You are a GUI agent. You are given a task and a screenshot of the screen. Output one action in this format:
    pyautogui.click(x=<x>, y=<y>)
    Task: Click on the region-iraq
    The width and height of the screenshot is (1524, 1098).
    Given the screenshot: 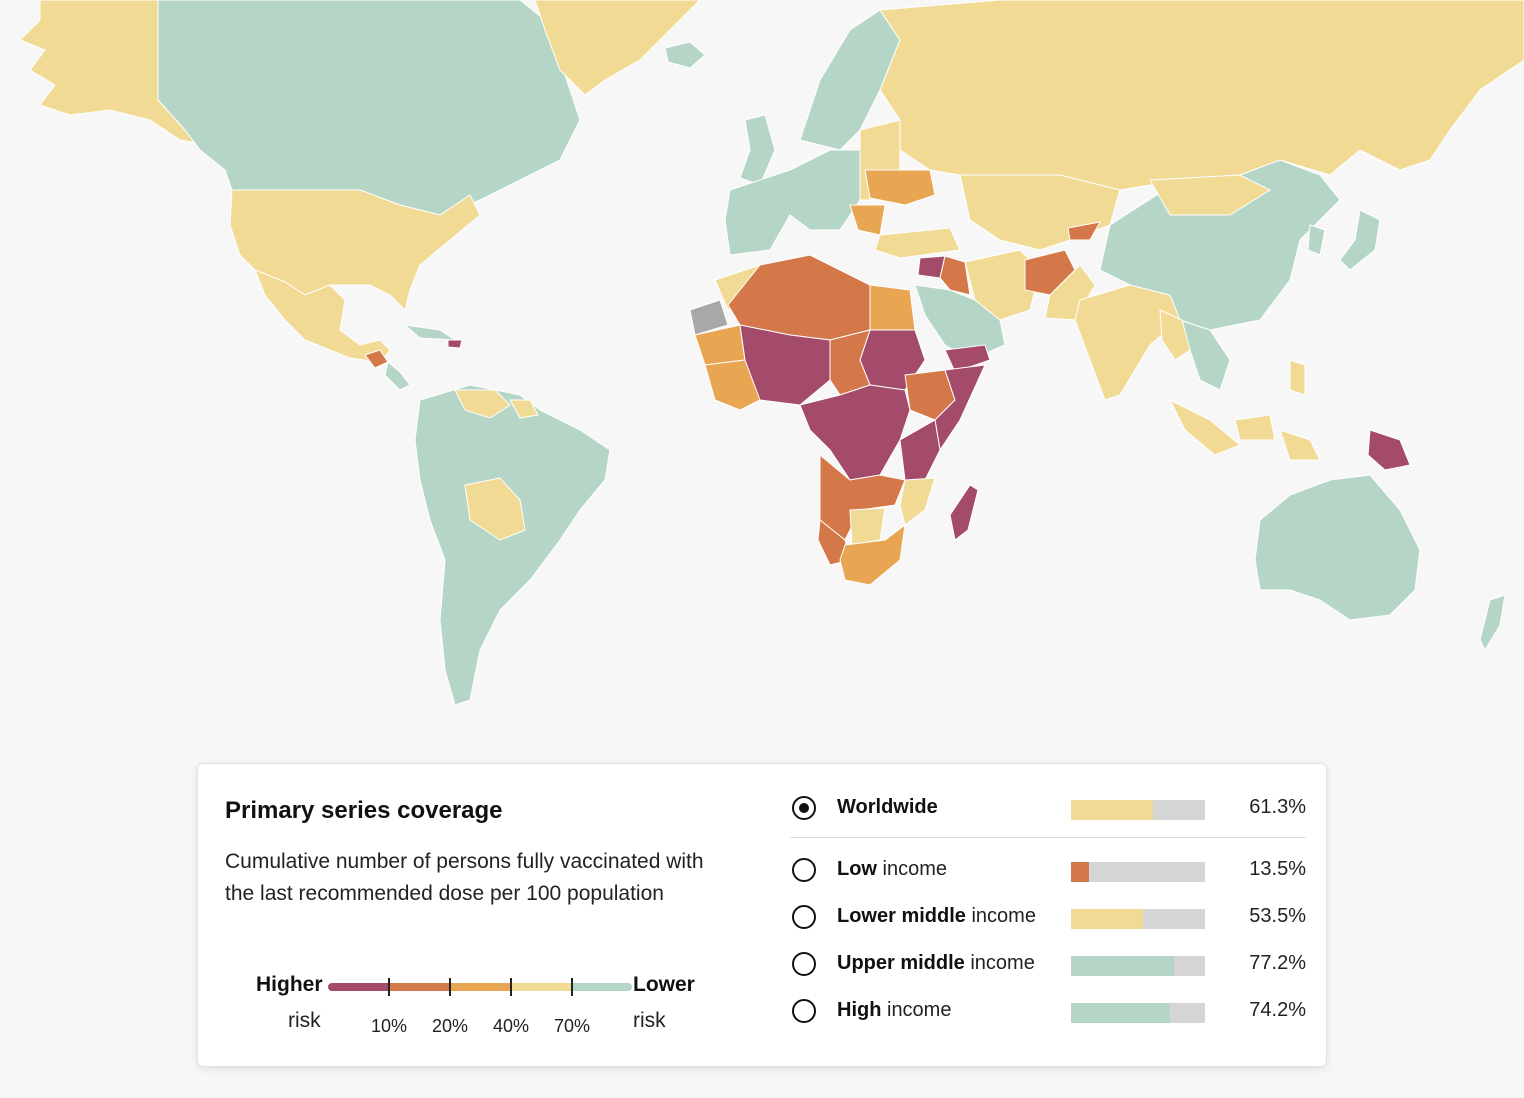 What is the action you would take?
    pyautogui.click(x=955, y=275)
    